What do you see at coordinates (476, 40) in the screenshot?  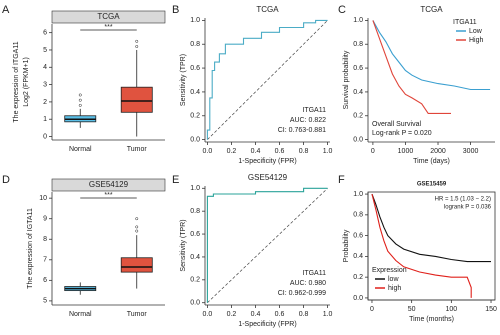 I see `legend-label: High` at bounding box center [476, 40].